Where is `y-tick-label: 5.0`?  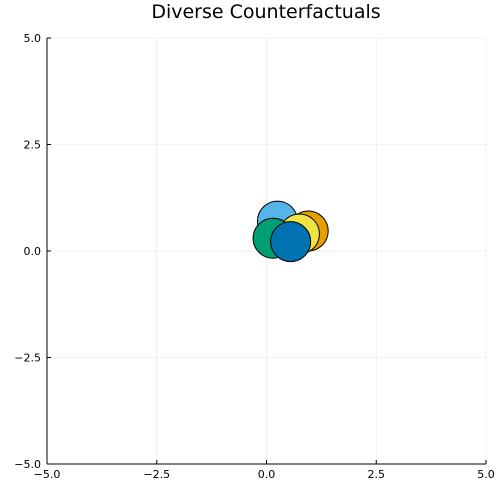
y-tick-label: 5.0 is located at coordinates (33, 38).